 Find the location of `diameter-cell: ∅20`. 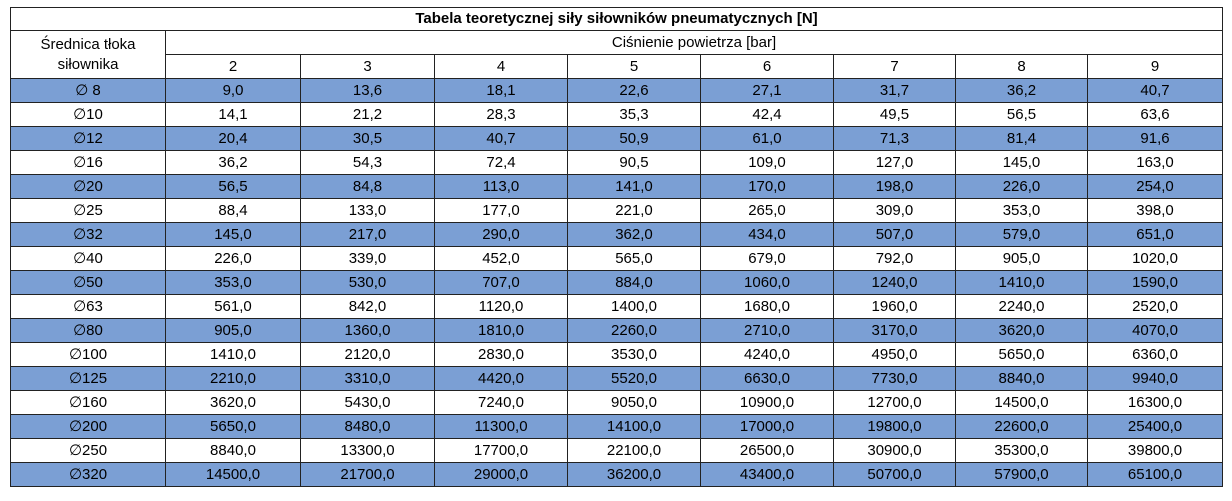

diameter-cell: ∅20 is located at coordinates (88, 186).